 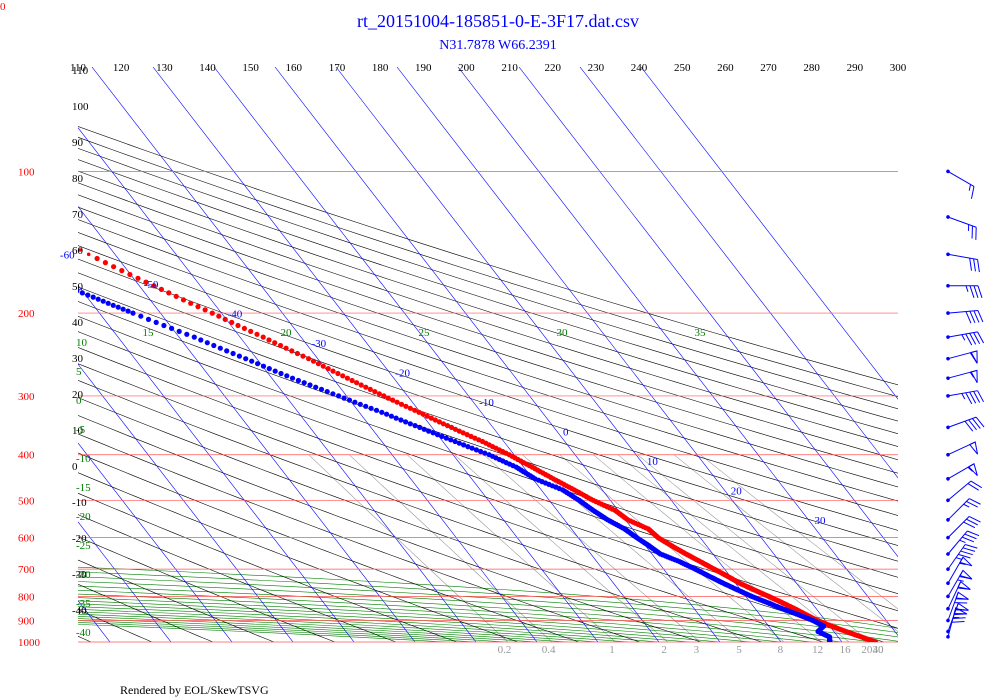 I want to click on moist-adiabat, so click(x=488, y=602).